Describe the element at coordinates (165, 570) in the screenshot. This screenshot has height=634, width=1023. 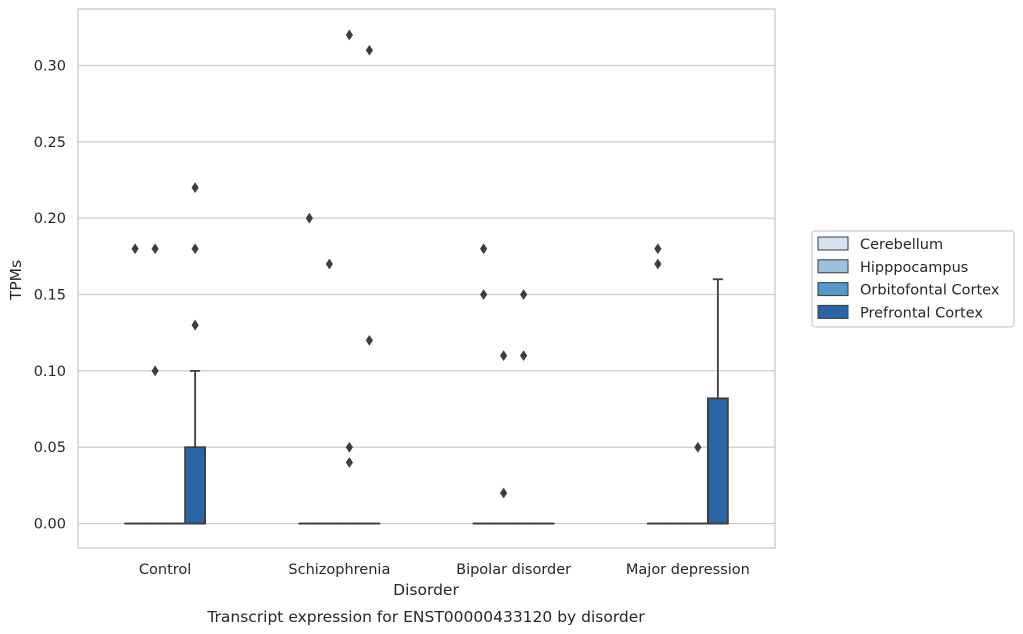
I see `x-tick-label: Control` at that location.